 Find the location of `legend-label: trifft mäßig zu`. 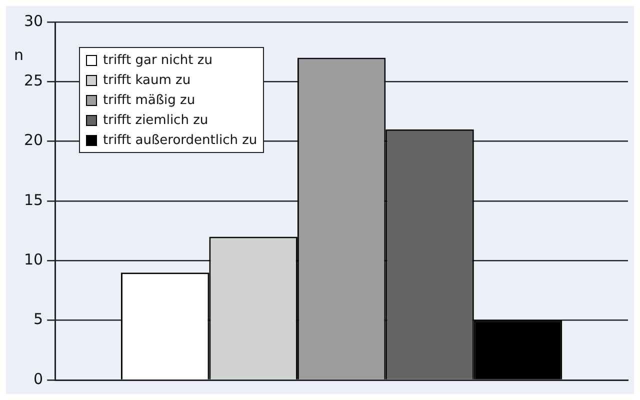

legend-label: trifft mäßig zu is located at coordinates (149, 100).